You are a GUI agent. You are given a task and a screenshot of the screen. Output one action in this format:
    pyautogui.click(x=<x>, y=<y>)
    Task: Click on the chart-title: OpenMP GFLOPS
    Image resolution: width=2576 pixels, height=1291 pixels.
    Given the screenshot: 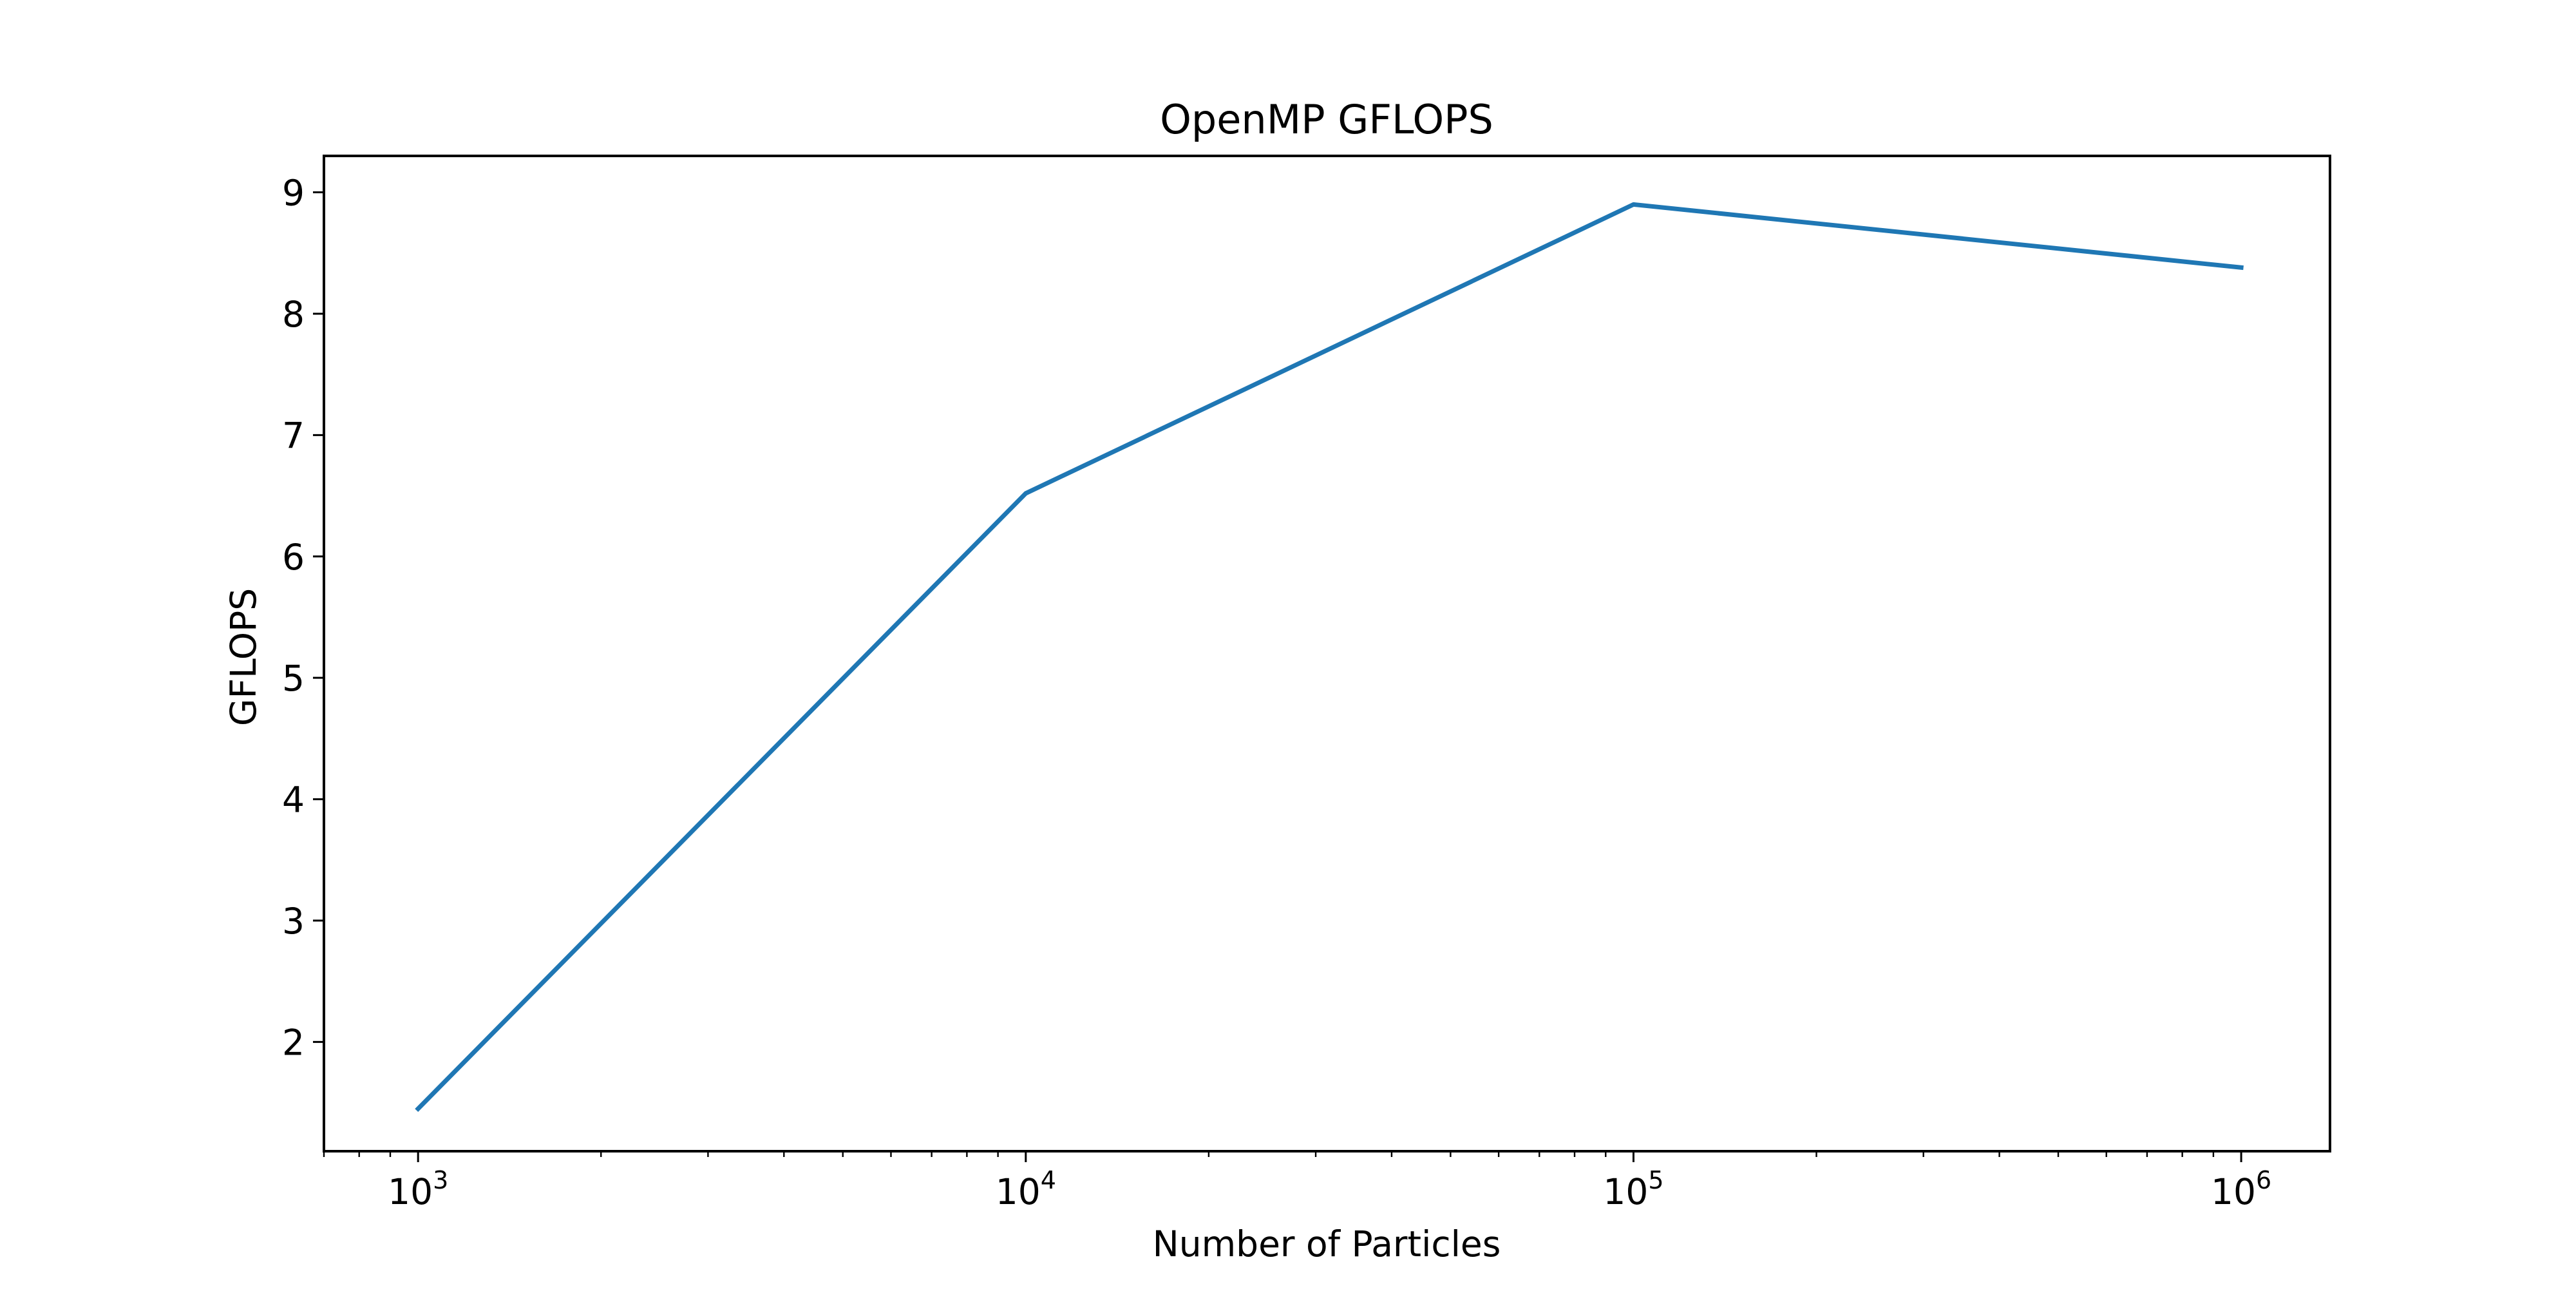 What is the action you would take?
    pyautogui.click(x=1326, y=119)
    